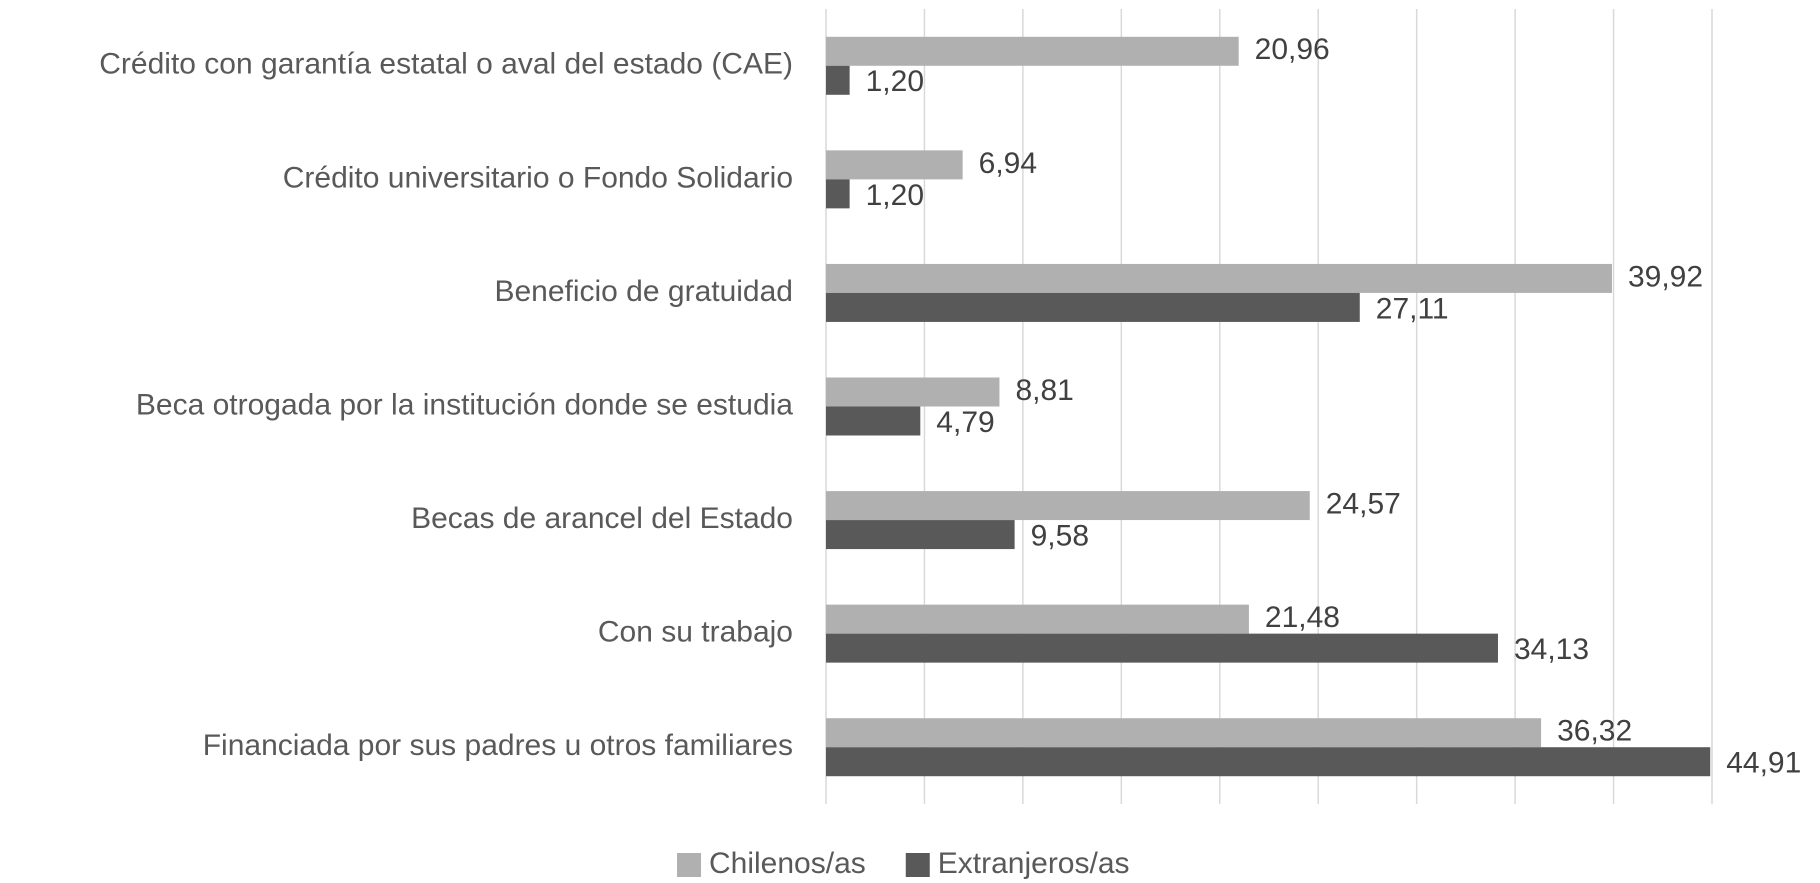 This screenshot has width=1820, height=883. Describe the element at coordinates (643, 291) in the screenshot. I see `category-label: Beneficio de gratuidad` at that location.